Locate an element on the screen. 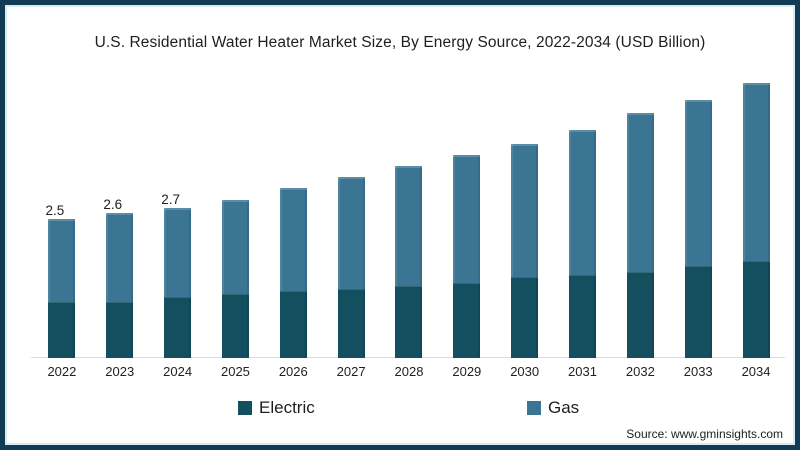  bar-group-2028 is located at coordinates (409, 262).